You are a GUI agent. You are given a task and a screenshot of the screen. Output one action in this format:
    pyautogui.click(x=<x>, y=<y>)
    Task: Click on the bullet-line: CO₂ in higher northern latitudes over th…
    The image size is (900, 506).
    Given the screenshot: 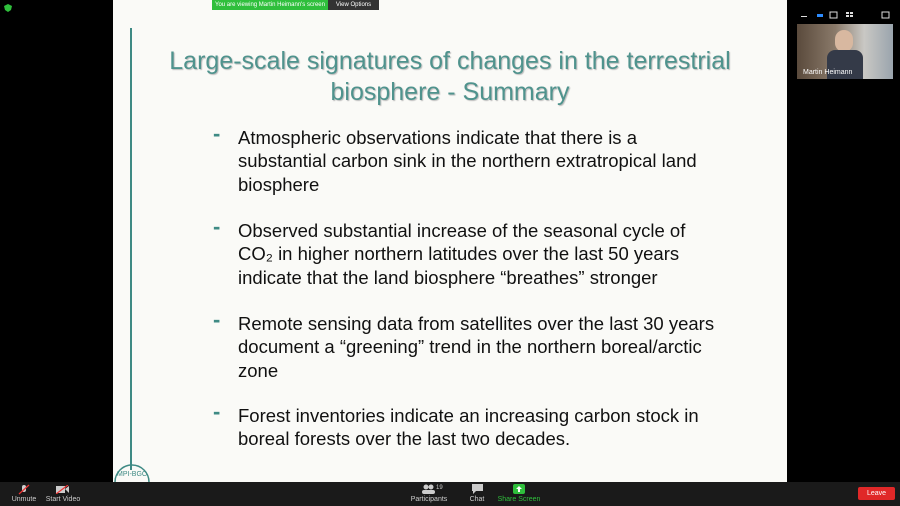 What is the action you would take?
    pyautogui.click(x=459, y=254)
    